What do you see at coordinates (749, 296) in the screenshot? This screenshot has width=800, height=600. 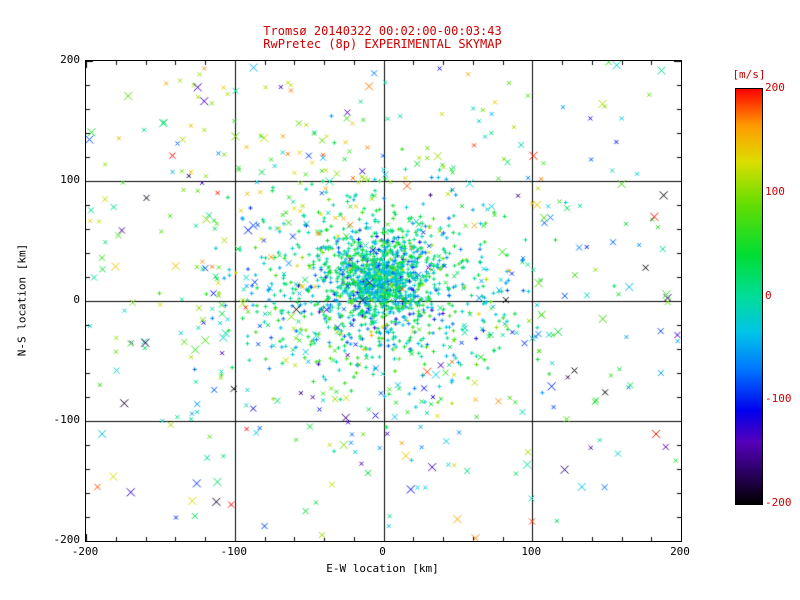 I see `colorbar` at bounding box center [749, 296].